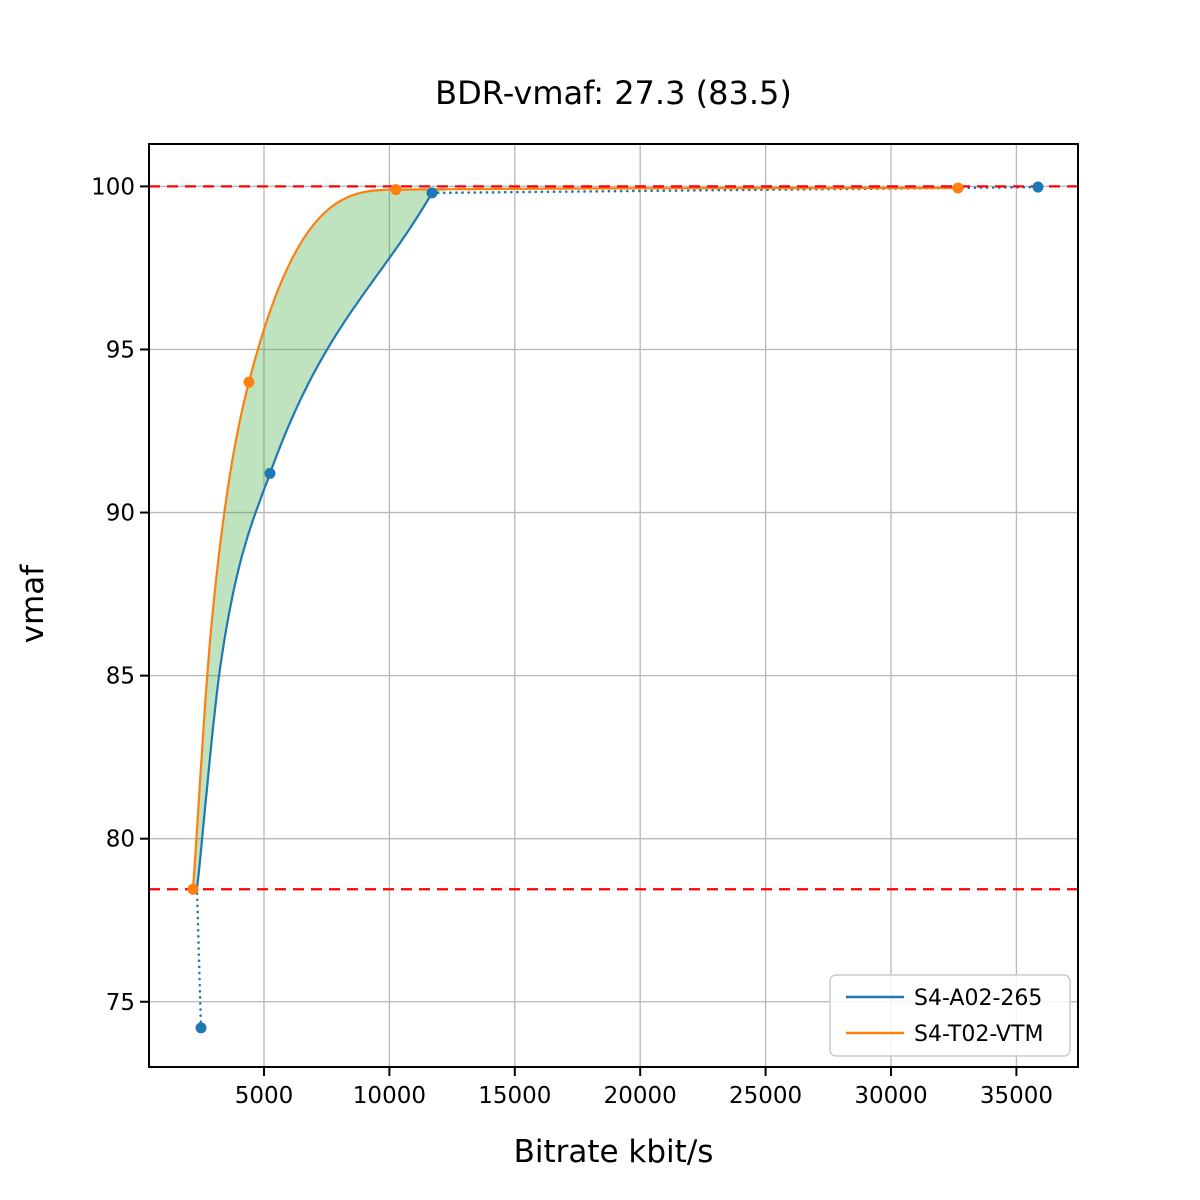 This screenshot has width=1200, height=1200. What do you see at coordinates (120, 840) in the screenshot?
I see `y-tick-label: 80` at bounding box center [120, 840].